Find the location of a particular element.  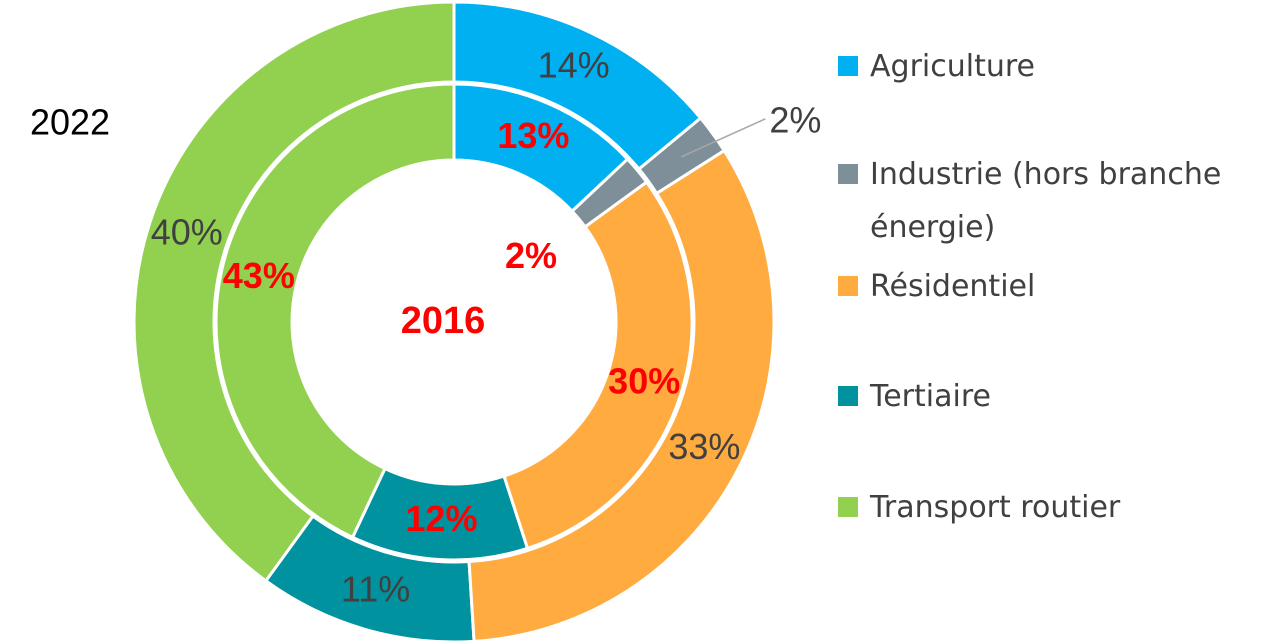

legend-item: Transport routier is located at coordinates (1053, 507).